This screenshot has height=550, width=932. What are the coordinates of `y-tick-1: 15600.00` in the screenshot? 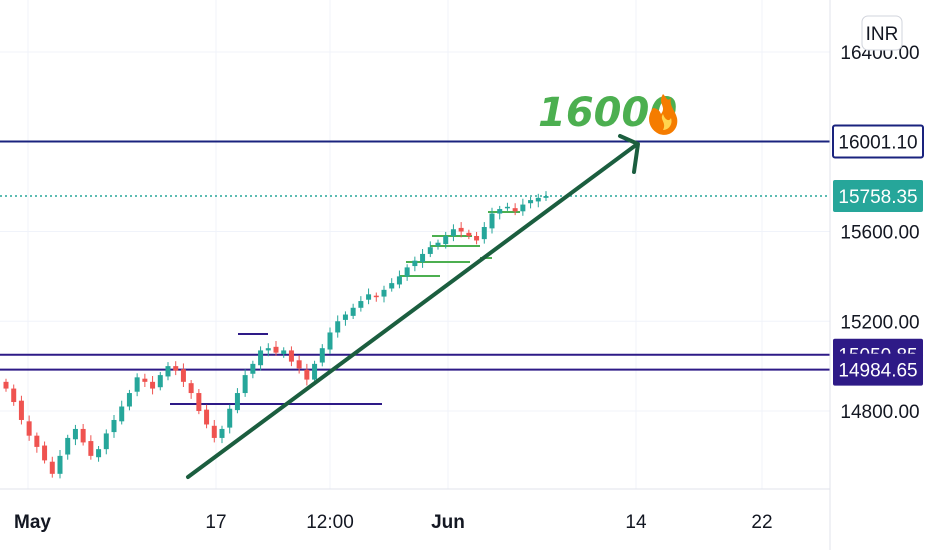 It's located at (879, 233).